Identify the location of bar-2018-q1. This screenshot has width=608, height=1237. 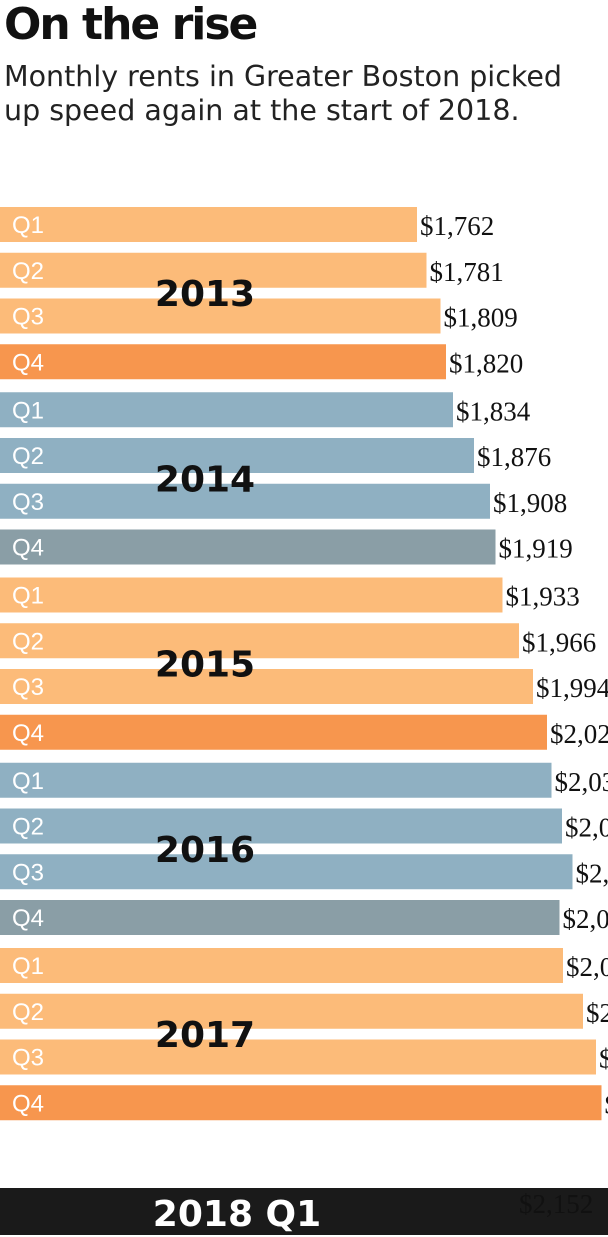
(304, 1211).